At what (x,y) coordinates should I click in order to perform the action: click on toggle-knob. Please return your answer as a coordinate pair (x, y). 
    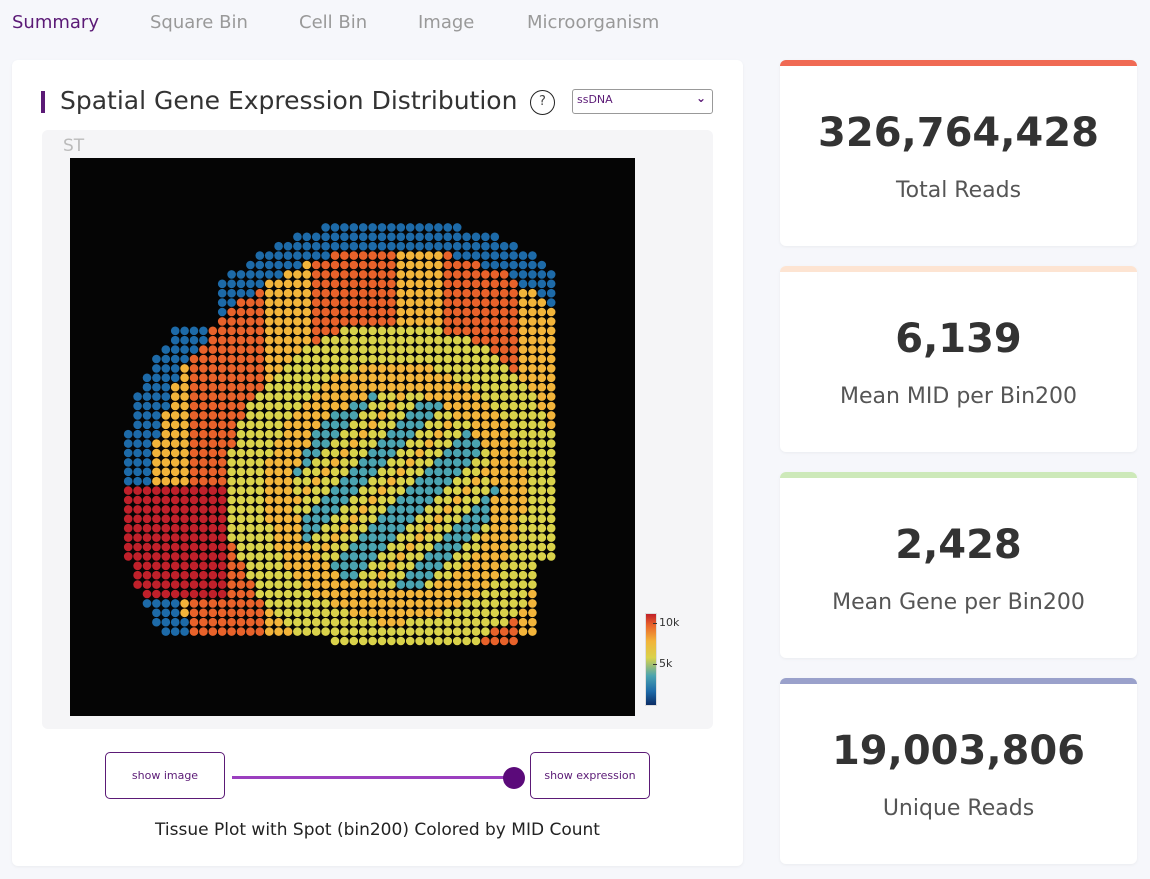
    Looking at the image, I should click on (514, 778).